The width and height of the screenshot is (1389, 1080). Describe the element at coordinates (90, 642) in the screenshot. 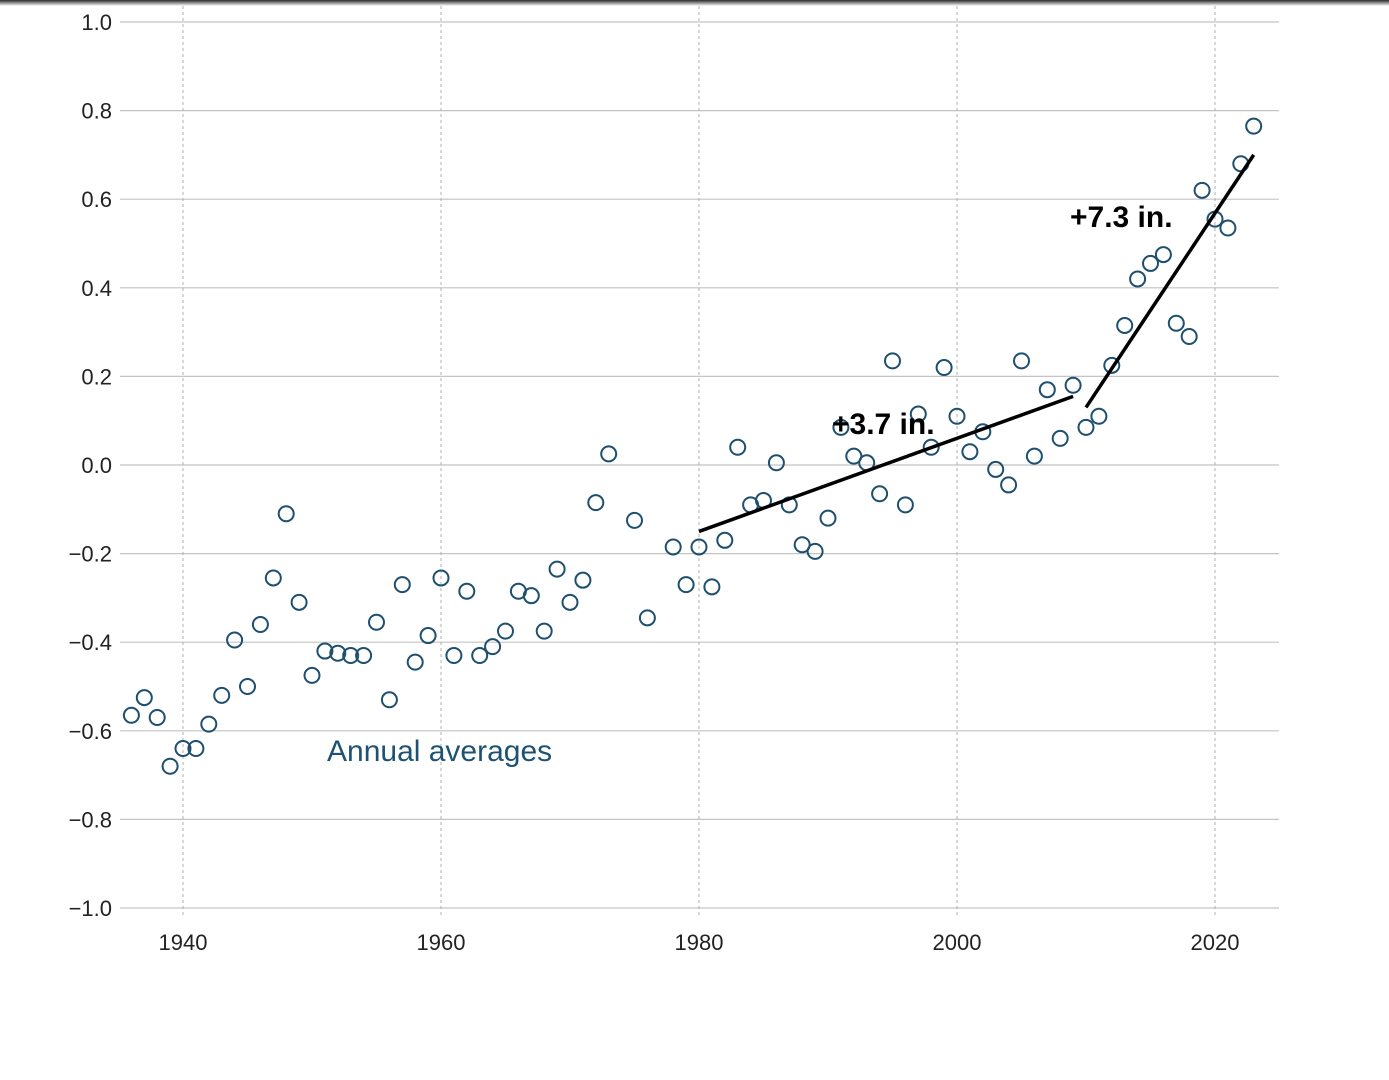

I see `y-tick-label: −0.4` at that location.